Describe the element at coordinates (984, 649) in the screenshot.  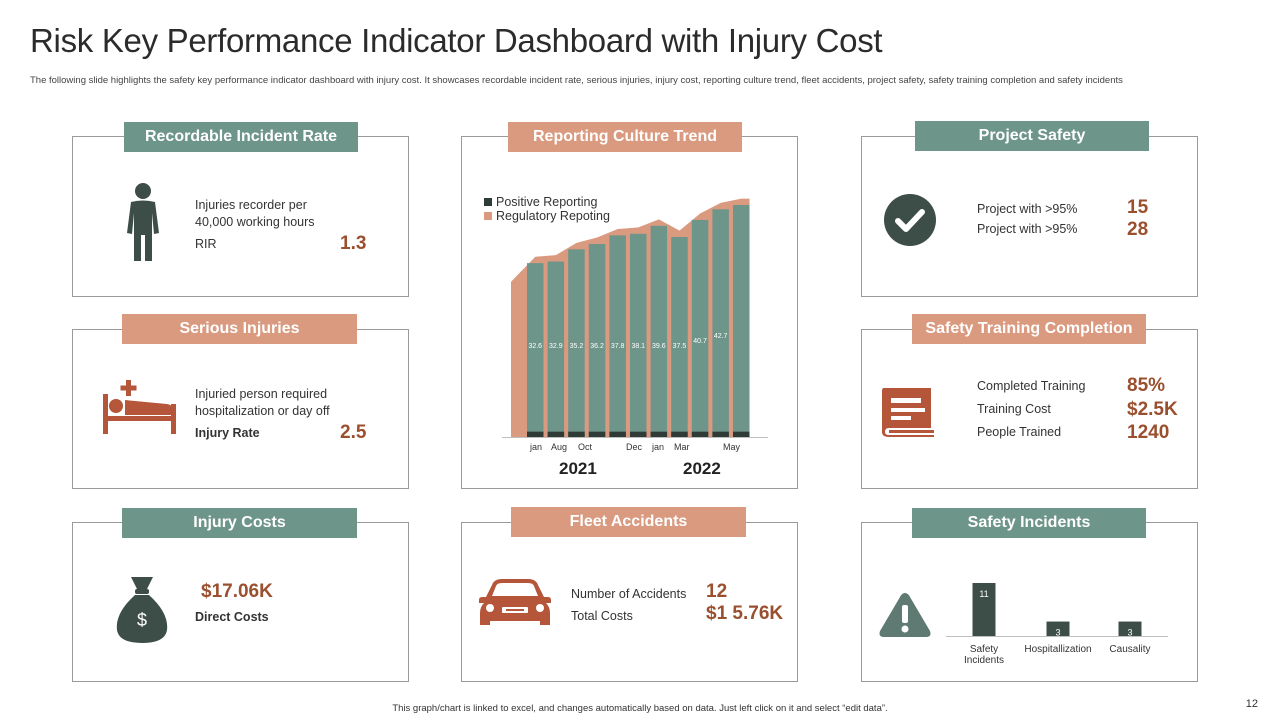
I see `incident-category-label: Safety` at that location.